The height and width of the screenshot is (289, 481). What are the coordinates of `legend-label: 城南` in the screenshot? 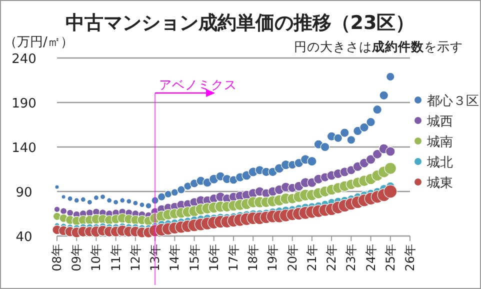 It's located at (439, 142).